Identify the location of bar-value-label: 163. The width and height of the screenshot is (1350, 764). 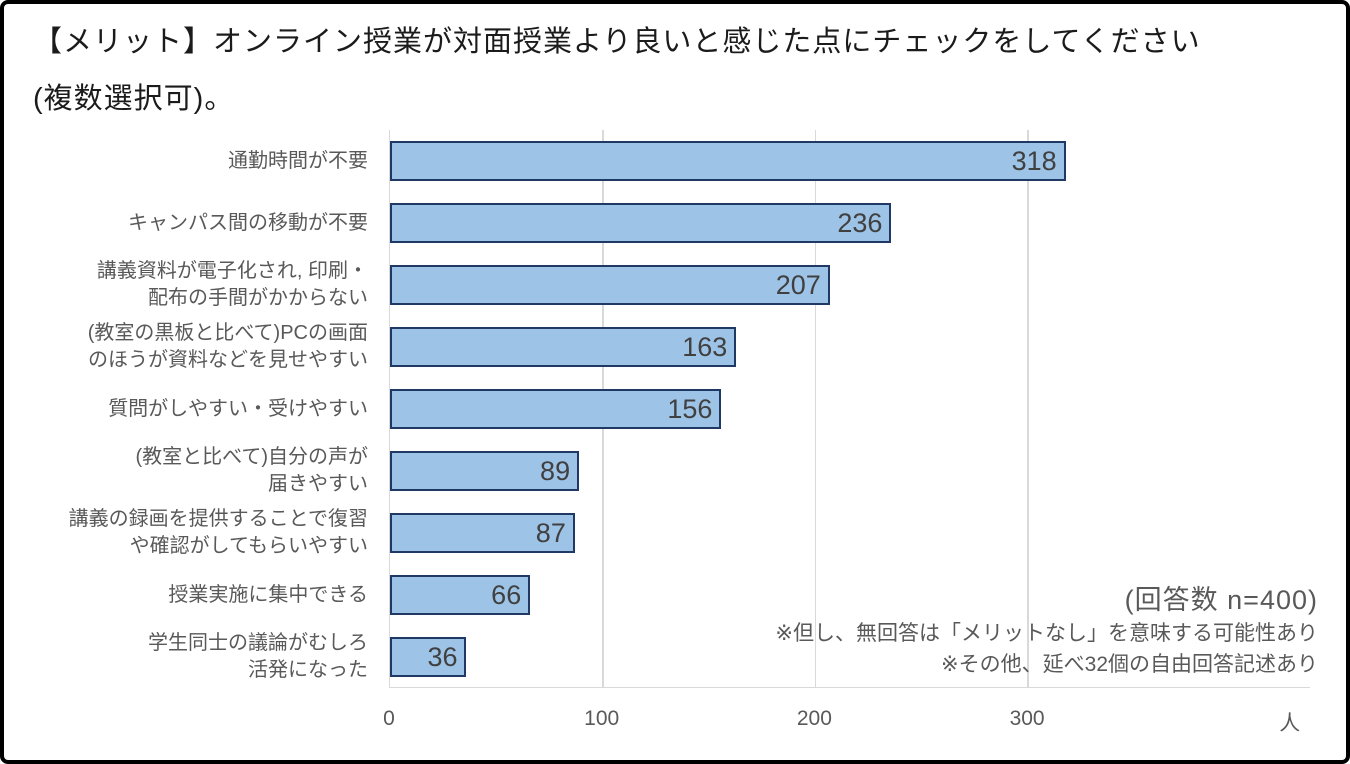
(705, 346).